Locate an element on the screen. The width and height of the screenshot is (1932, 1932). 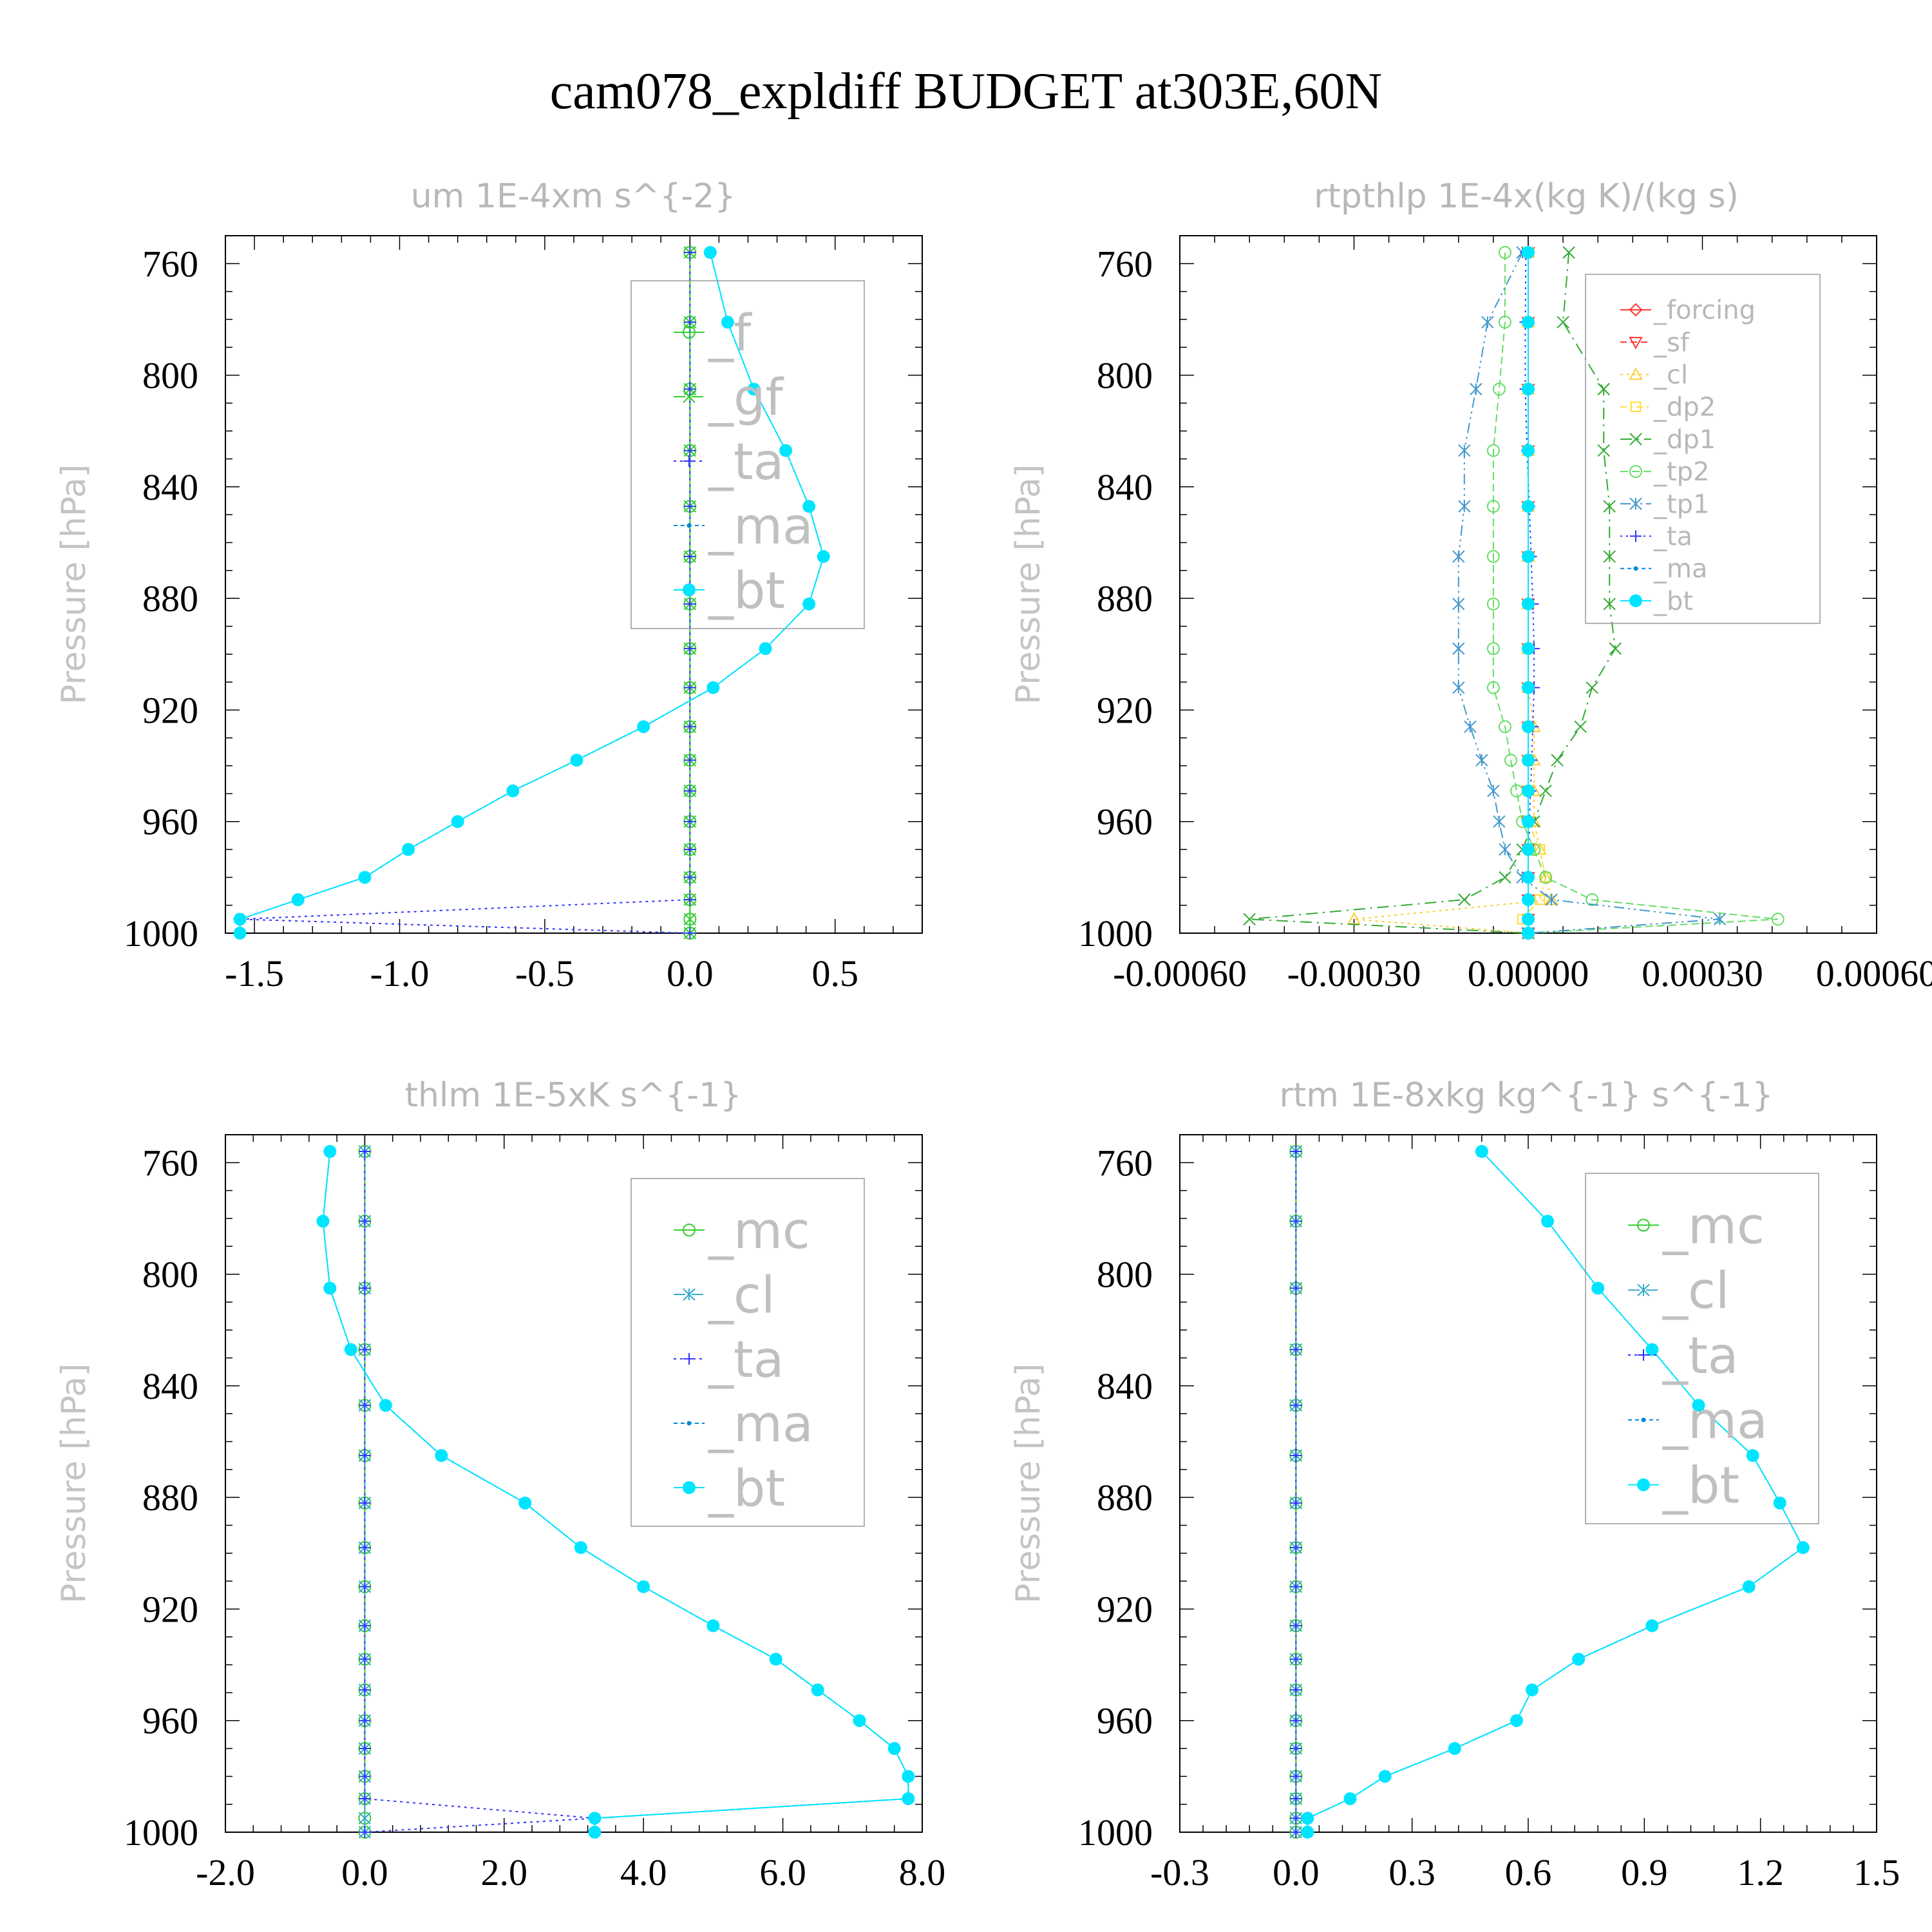
legend-label: _cl is located at coordinates (742, 1296).